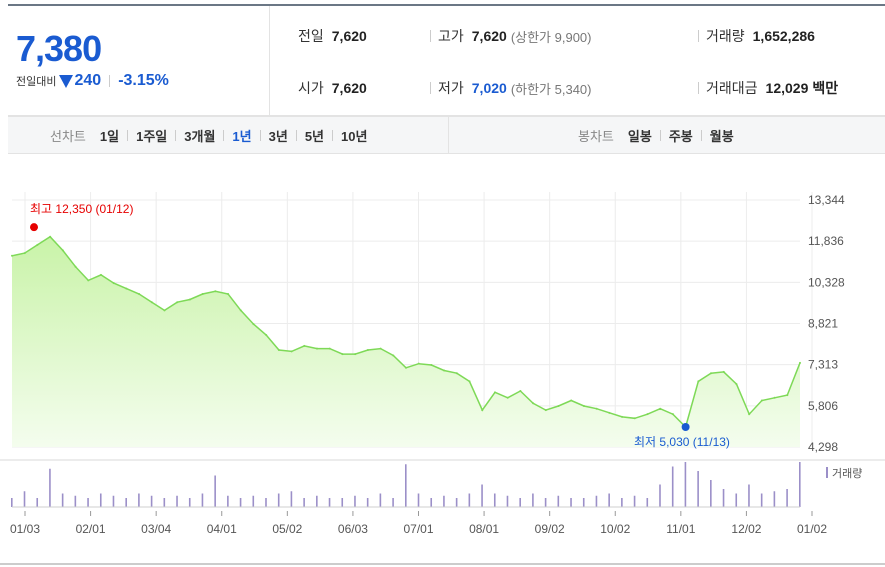 This screenshot has width=885, height=567. I want to click on line-tab-4: 3년, so click(278, 136).